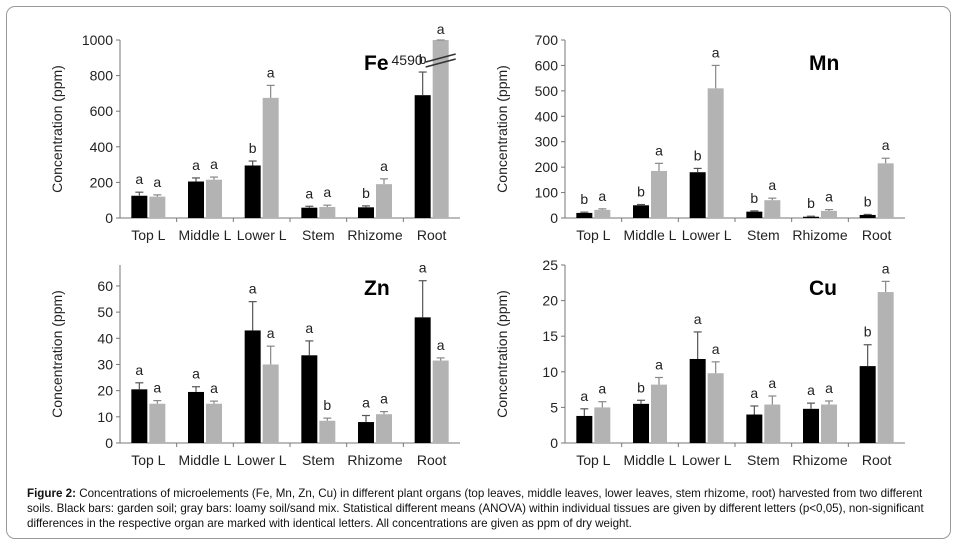  What do you see at coordinates (377, 288) in the screenshot?
I see `chart-title: Zn` at bounding box center [377, 288].